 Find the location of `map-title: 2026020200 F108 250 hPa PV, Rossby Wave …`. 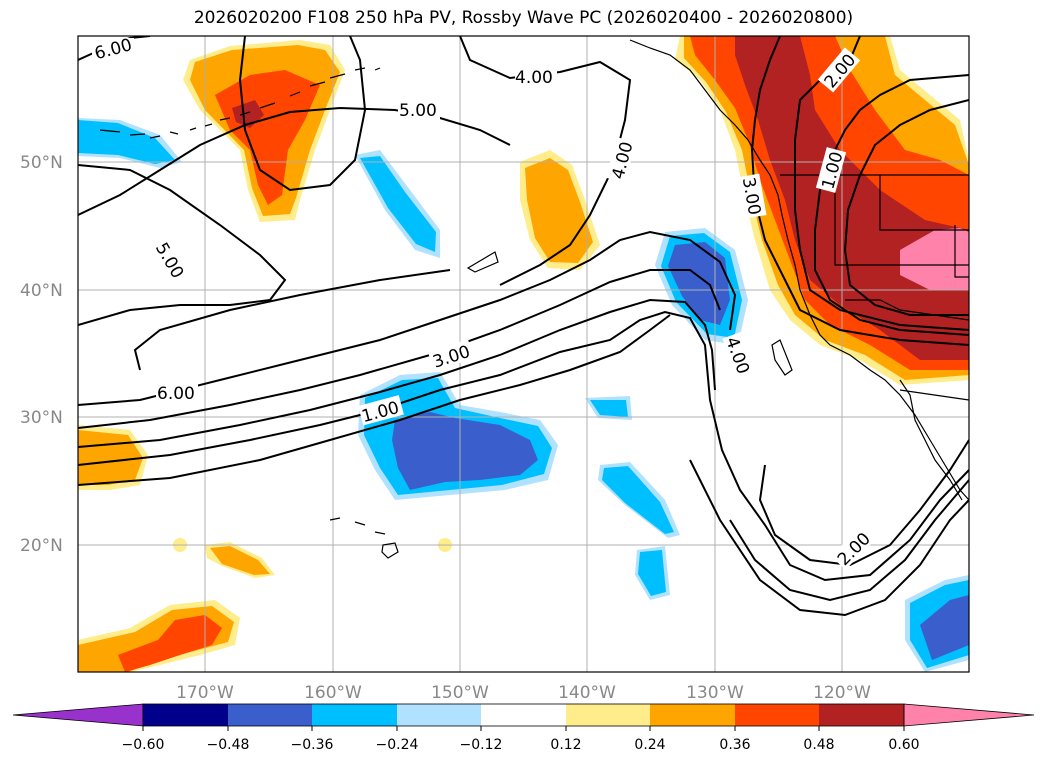

map-title: 2026020200 F108 250 hPa PV, Rossby Wave … is located at coordinates (523, 18).